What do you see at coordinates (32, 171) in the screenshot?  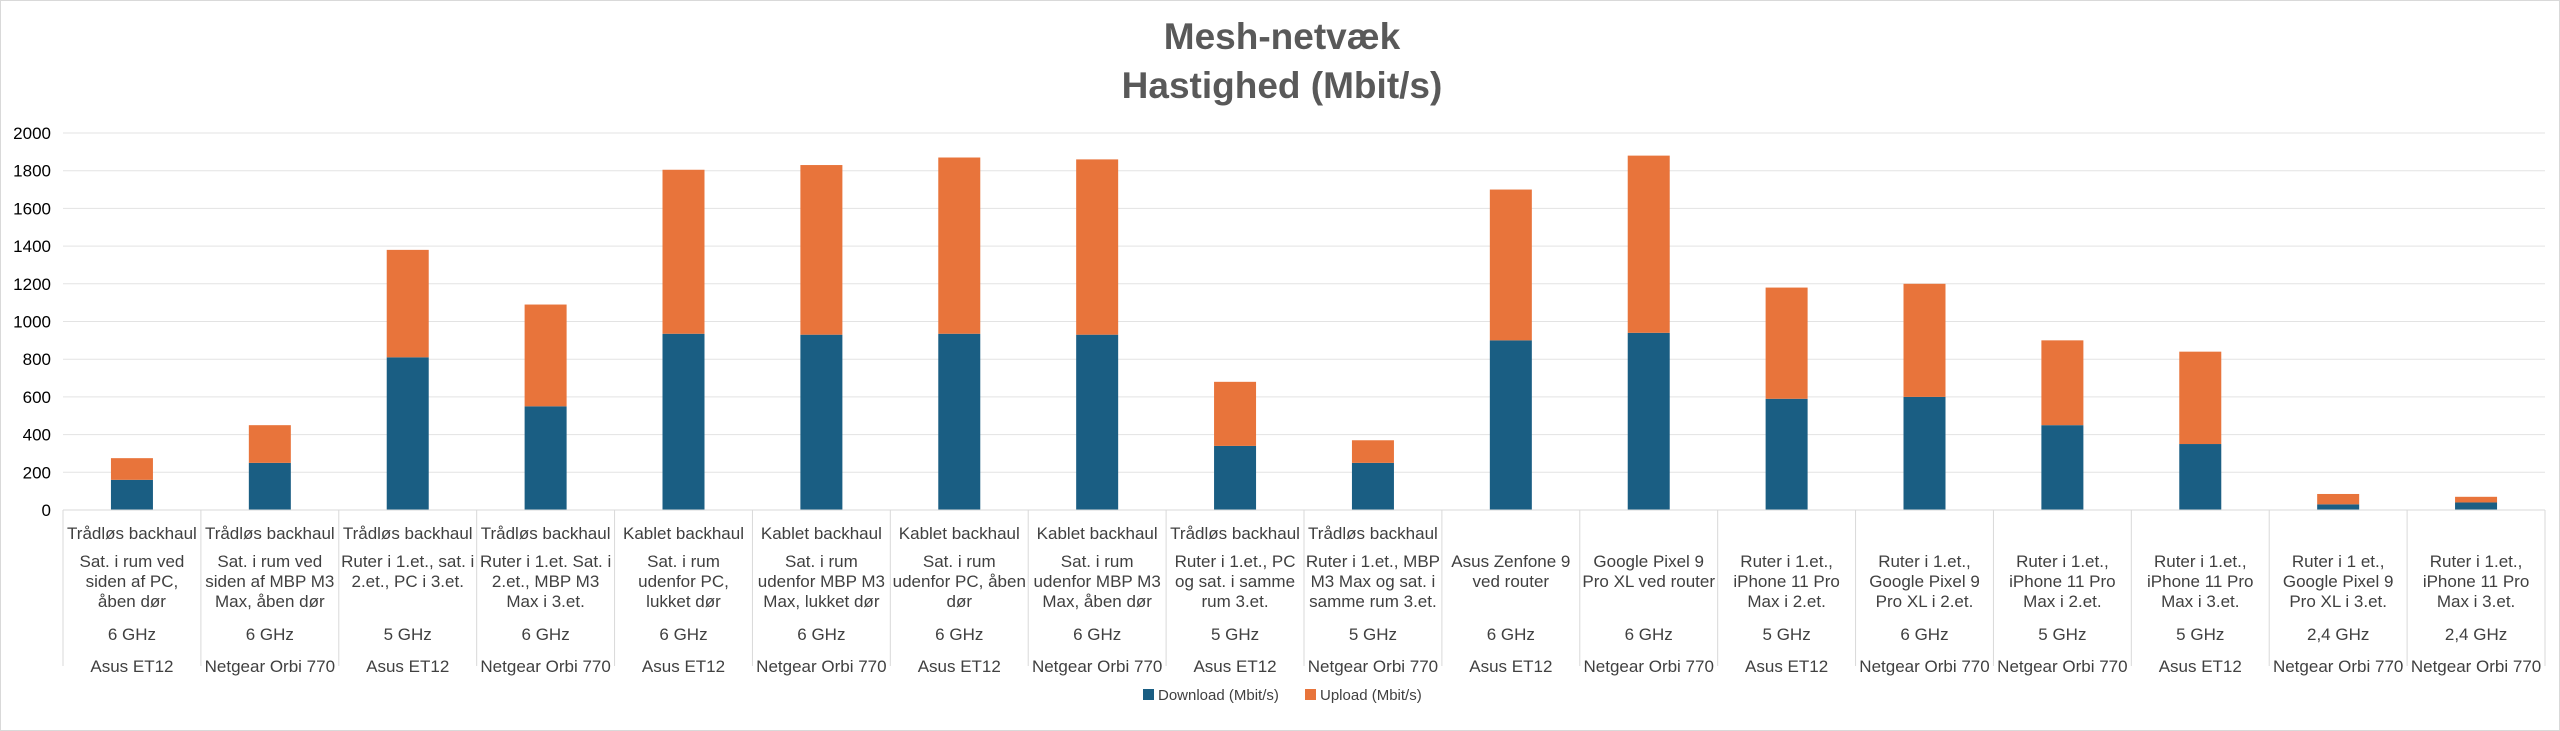 I see `y-tick-label: 1800` at bounding box center [32, 171].